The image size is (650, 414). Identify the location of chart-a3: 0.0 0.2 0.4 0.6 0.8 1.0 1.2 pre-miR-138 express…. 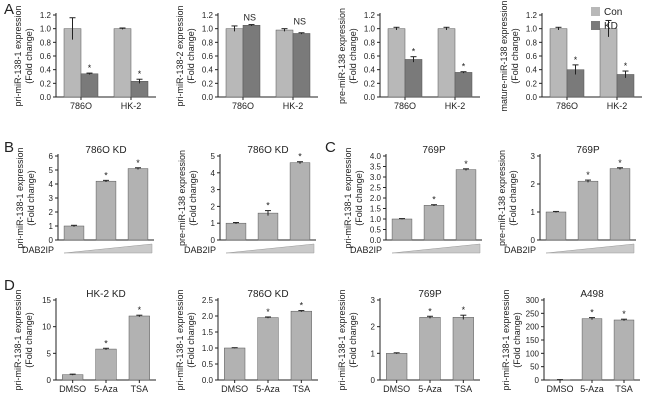
(408, 59).